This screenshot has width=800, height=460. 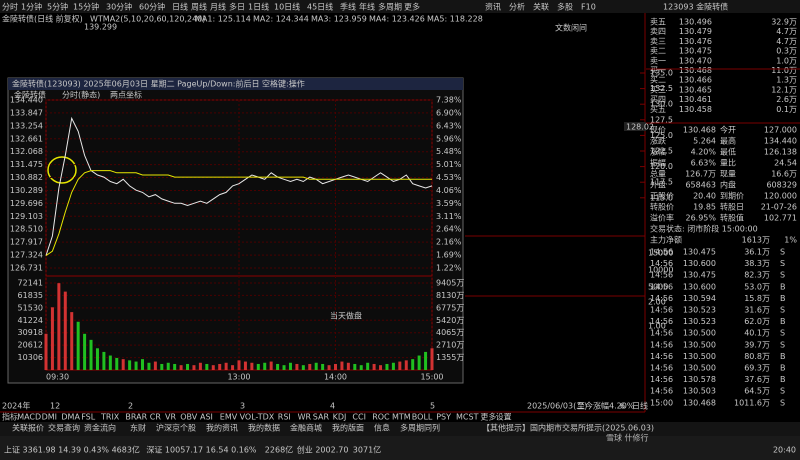 What do you see at coordinates (381, 417) in the screenshot?
I see `indicator-tab: ROC` at bounding box center [381, 417].